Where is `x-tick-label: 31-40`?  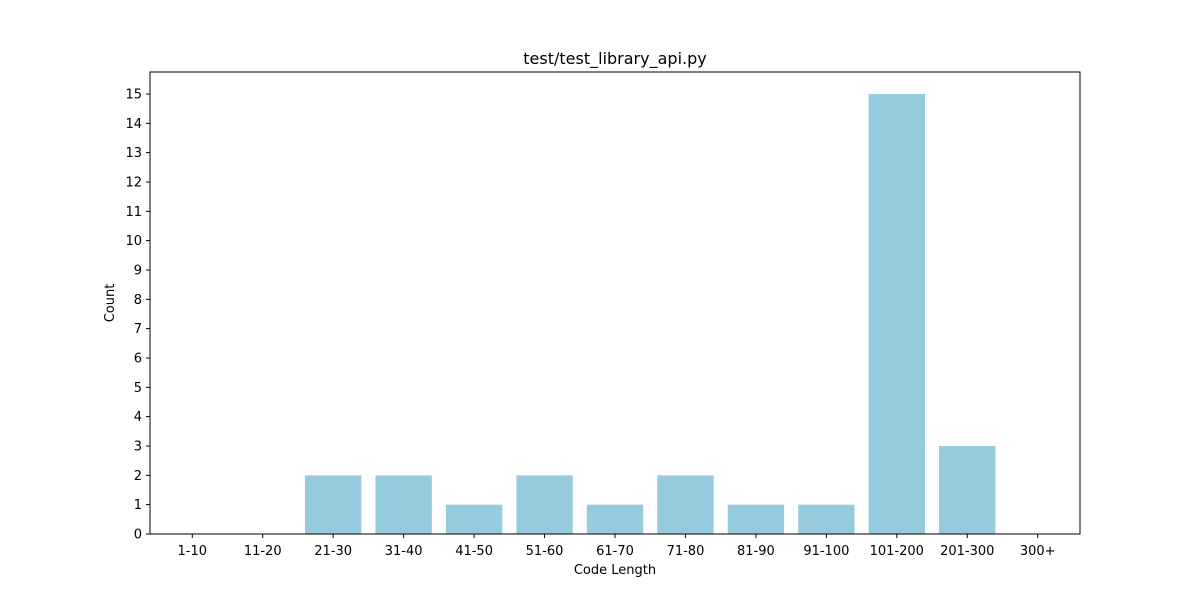
x-tick-label: 31-40 is located at coordinates (404, 551).